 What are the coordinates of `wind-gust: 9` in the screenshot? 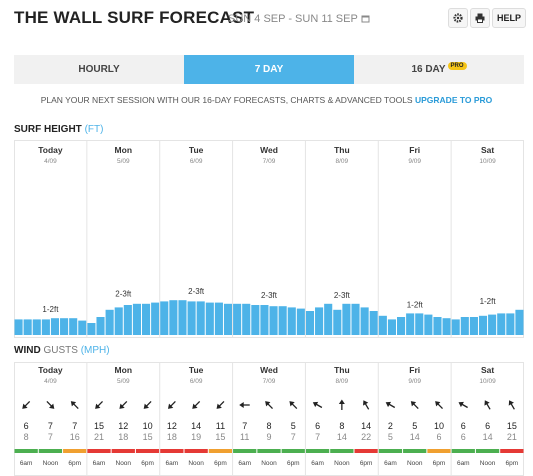 It's located at (268, 437).